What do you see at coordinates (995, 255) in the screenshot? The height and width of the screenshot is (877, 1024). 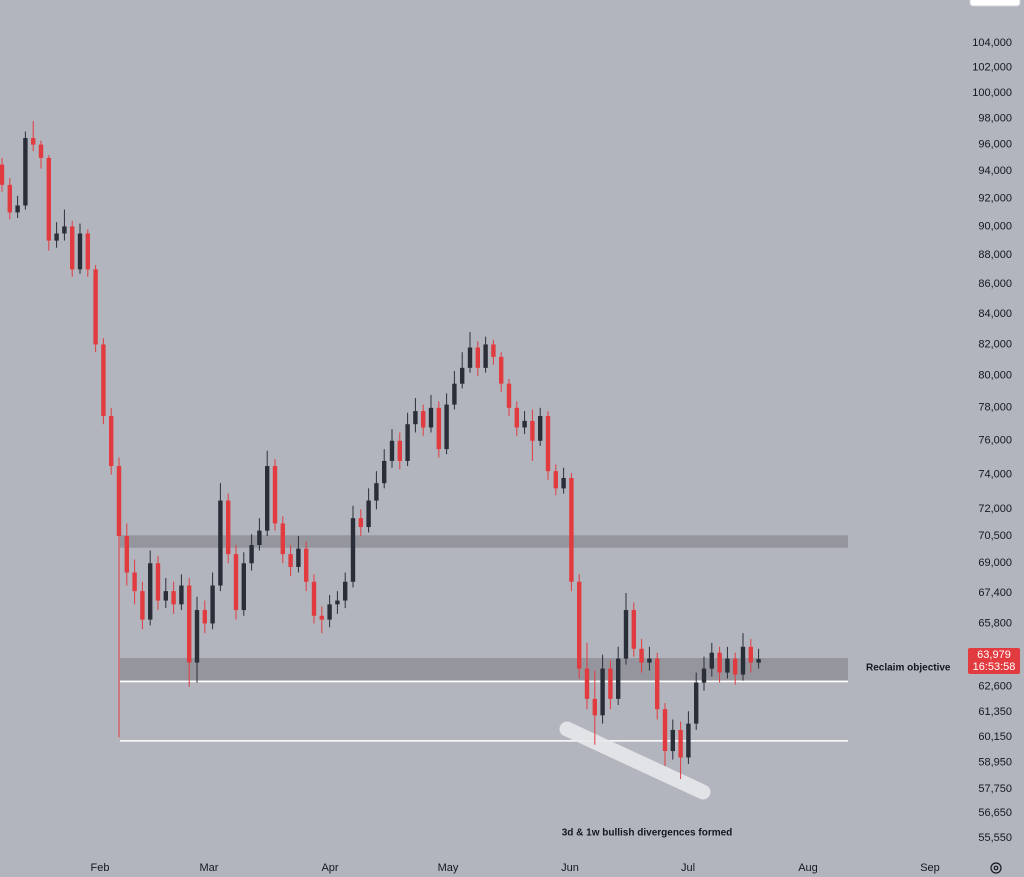 I see `y-tick-label: 88,000` at bounding box center [995, 255].